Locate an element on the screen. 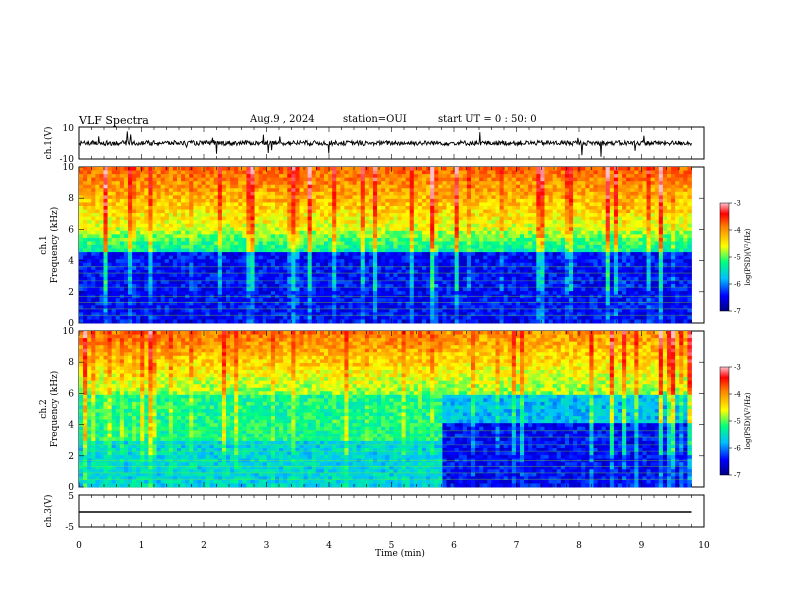  x-tick-label: 3 is located at coordinates (267, 546).